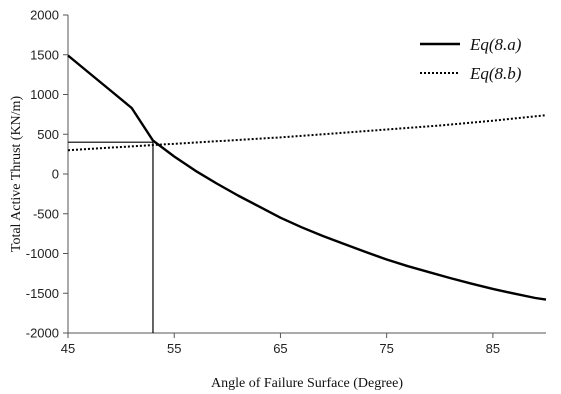 This screenshot has width=561, height=394. What do you see at coordinates (386, 348) in the screenshot?
I see `x-tick-label: 75` at bounding box center [386, 348].